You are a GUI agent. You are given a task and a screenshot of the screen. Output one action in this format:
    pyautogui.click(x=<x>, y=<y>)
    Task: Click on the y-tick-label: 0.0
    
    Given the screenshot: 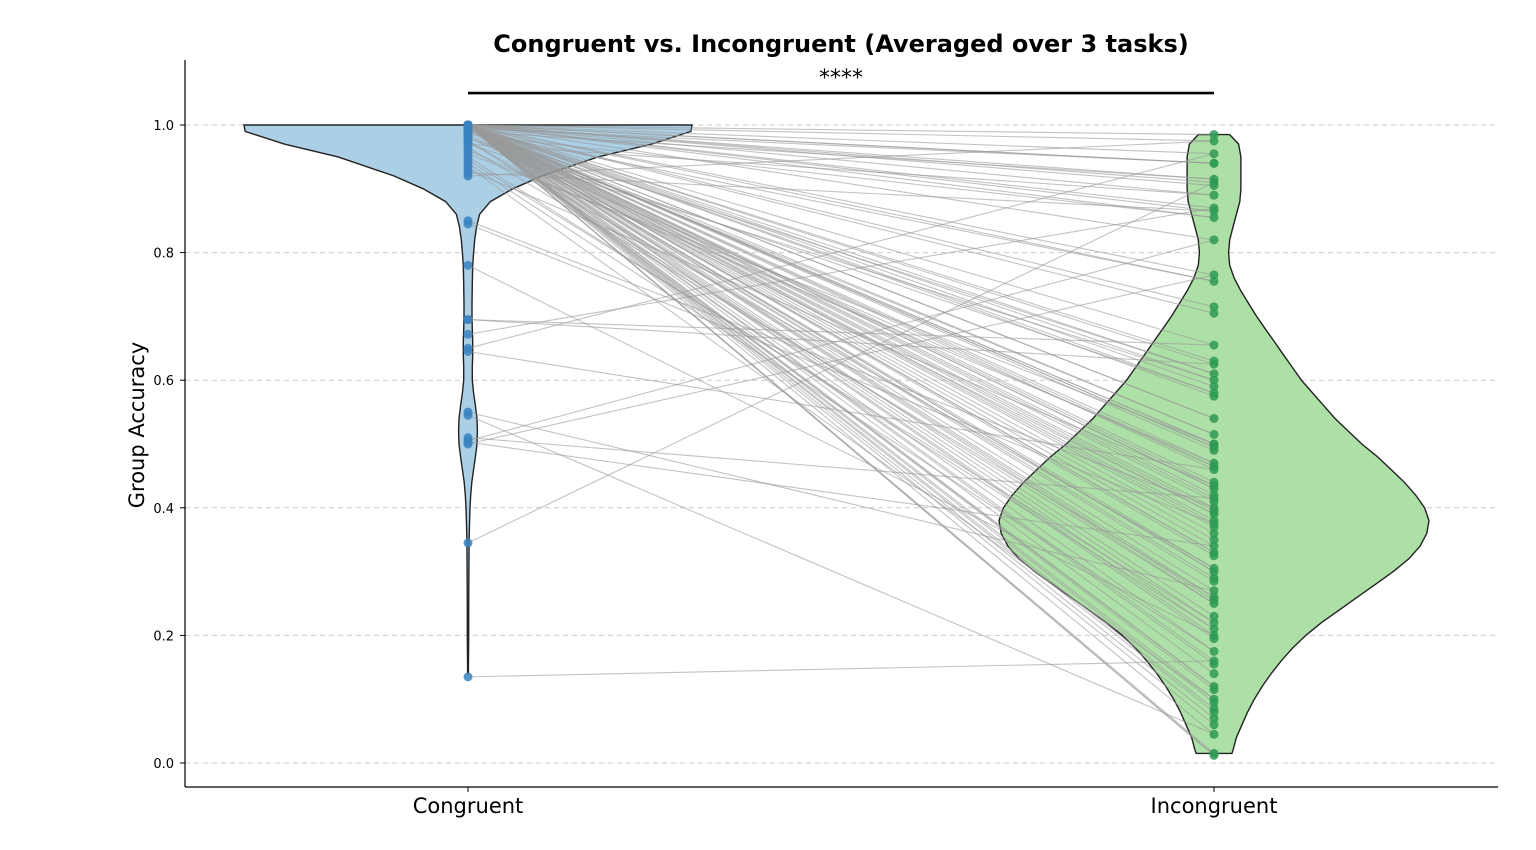 What is the action you would take?
    pyautogui.click(x=163, y=764)
    